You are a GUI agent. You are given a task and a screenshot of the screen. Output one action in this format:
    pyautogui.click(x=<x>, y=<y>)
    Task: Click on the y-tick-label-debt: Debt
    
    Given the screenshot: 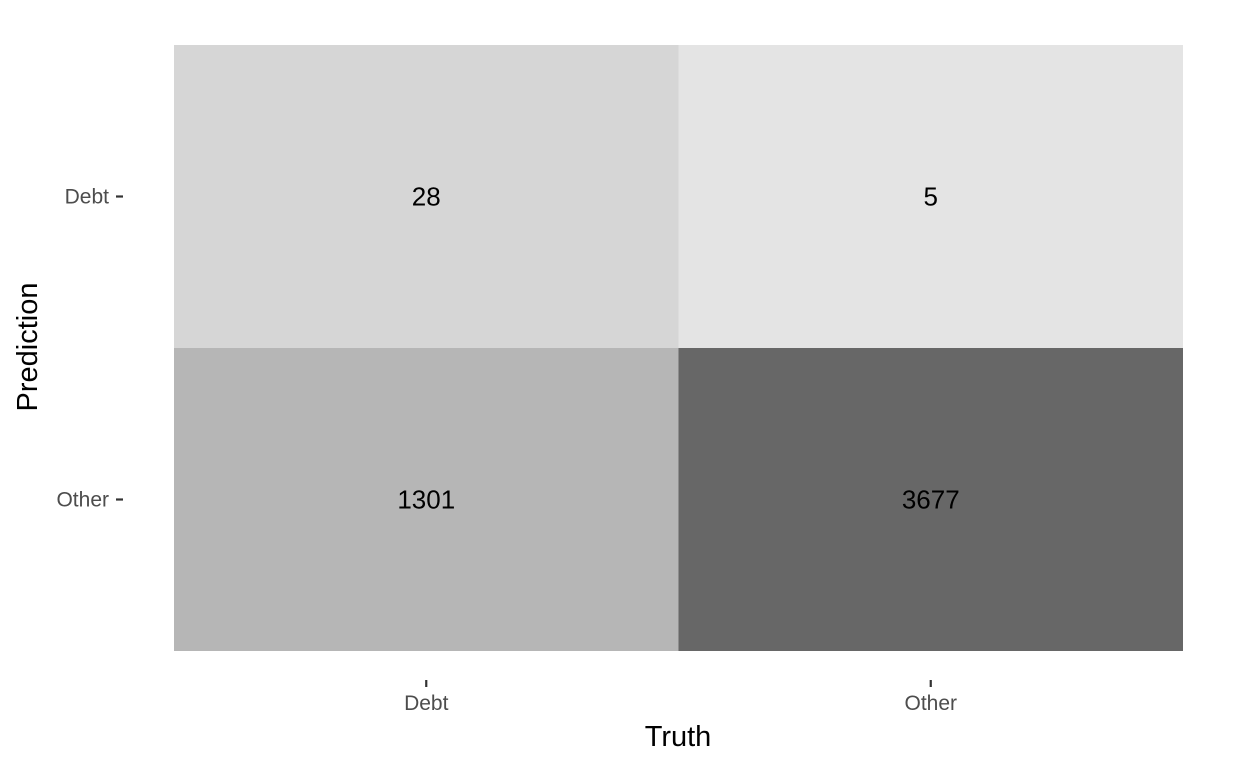 What is the action you would take?
    pyautogui.click(x=87, y=197)
    